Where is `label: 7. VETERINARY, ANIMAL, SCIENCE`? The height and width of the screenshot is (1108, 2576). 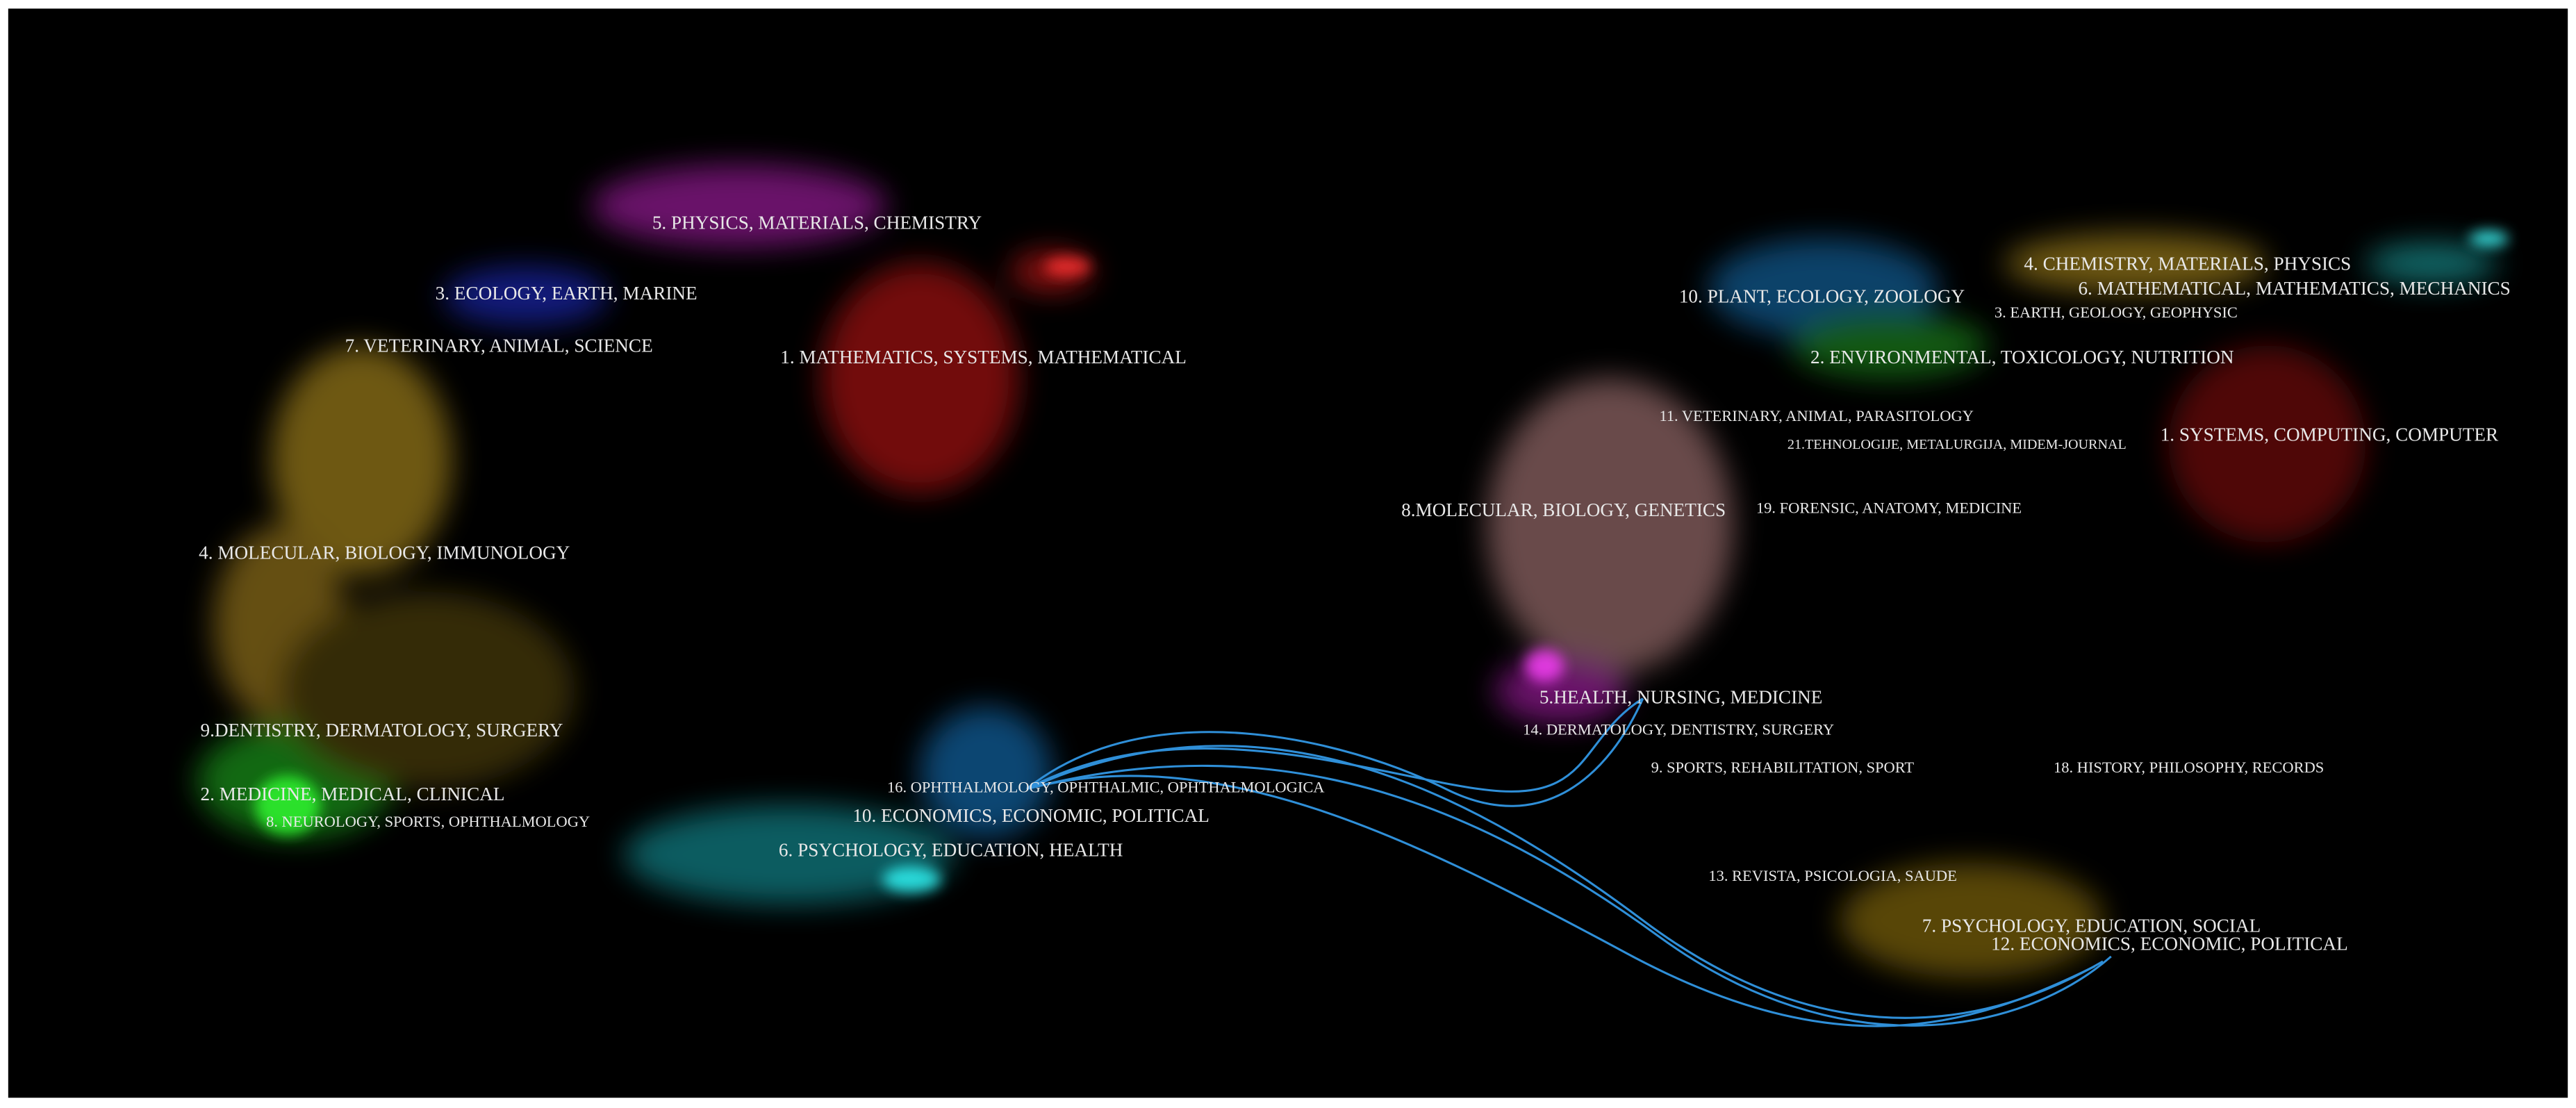 label: 7. VETERINARY, ANIMAL, SCIENCE is located at coordinates (499, 346).